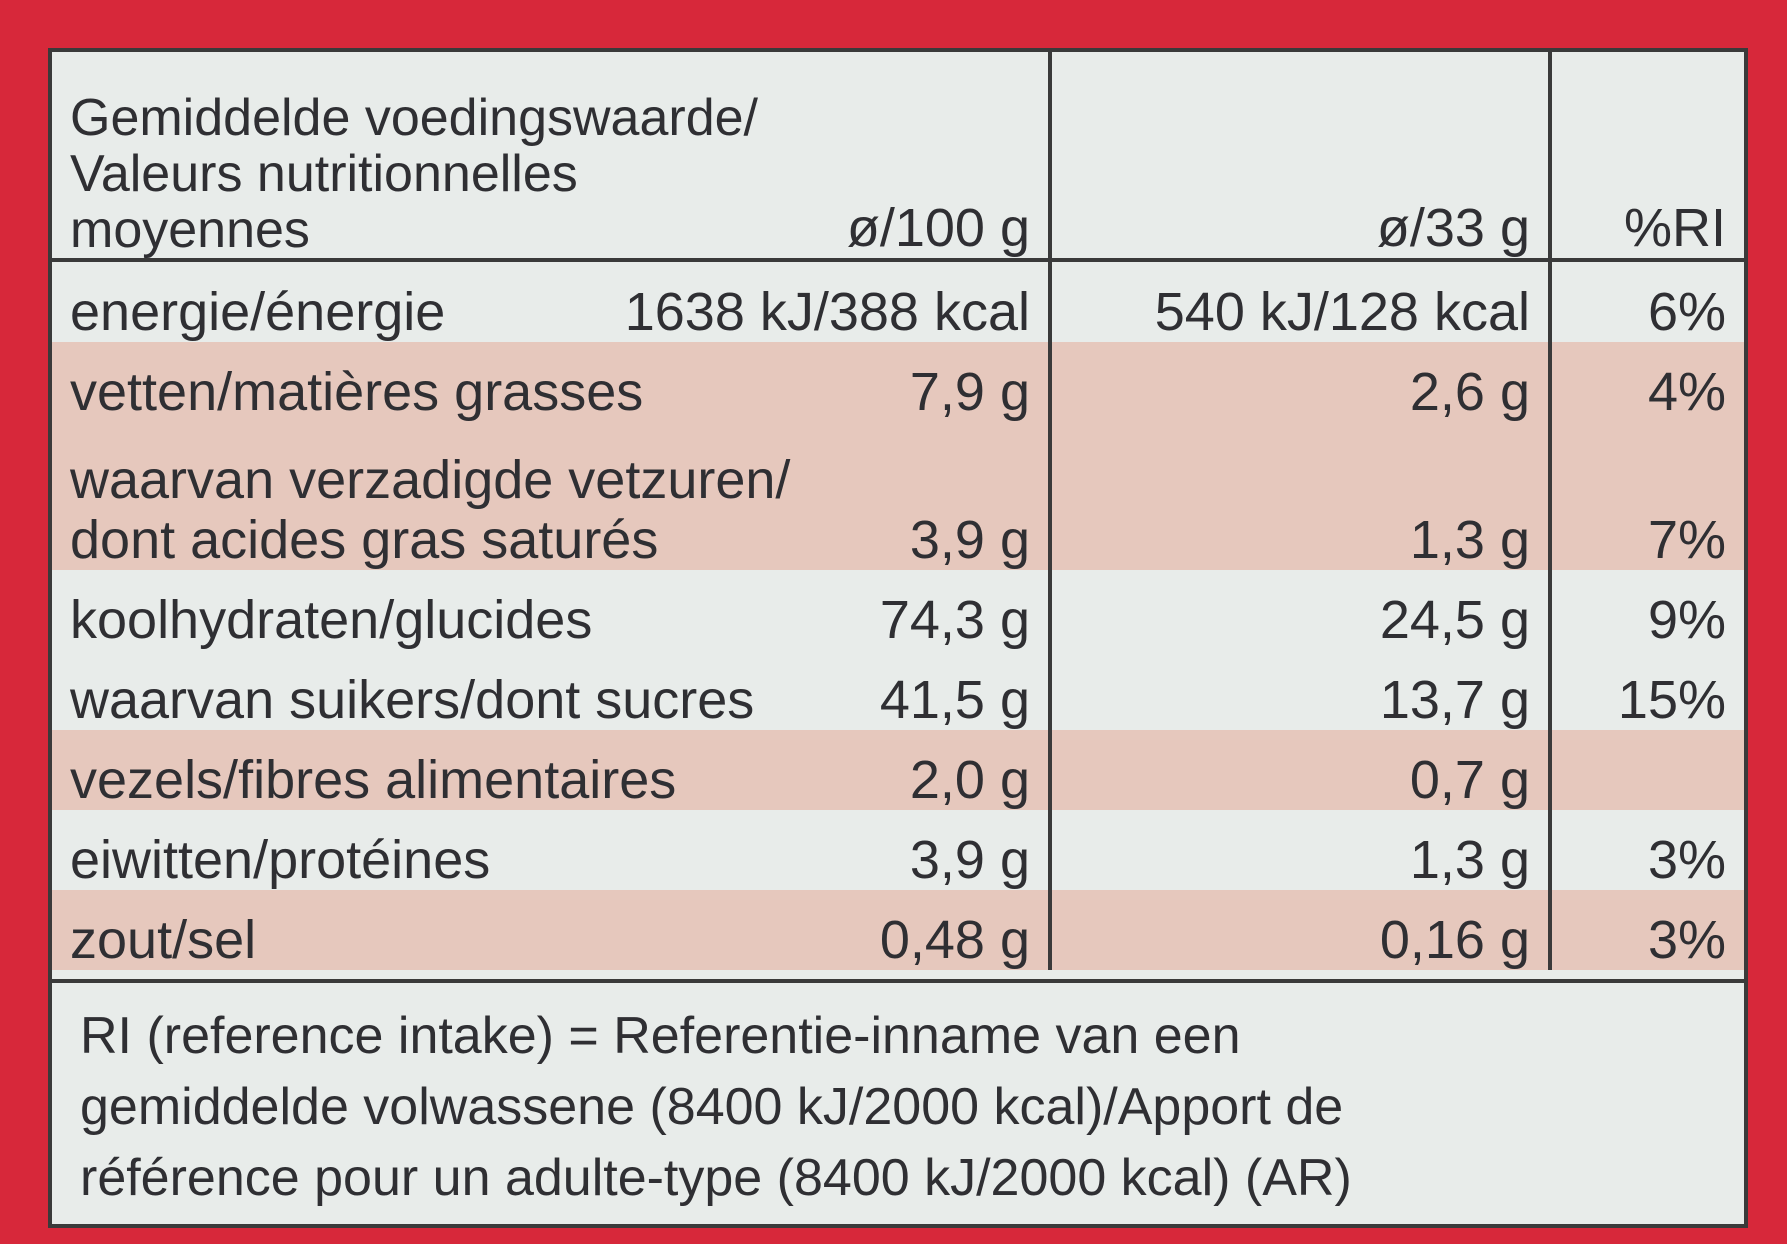  Describe the element at coordinates (357, 391) in the screenshot. I see `row-label: vetten/matières grasses` at that location.